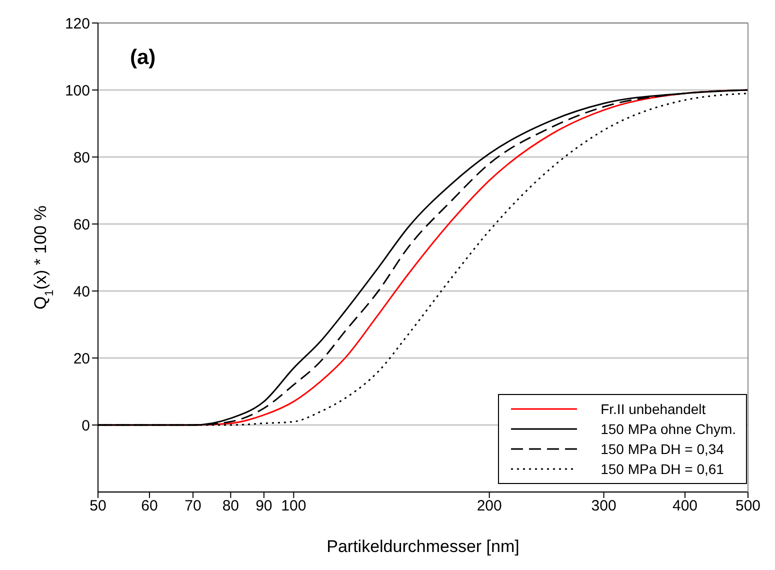 The height and width of the screenshot is (570, 775). Describe the element at coordinates (81, 225) in the screenshot. I see `y-tick-label: 60` at that location.